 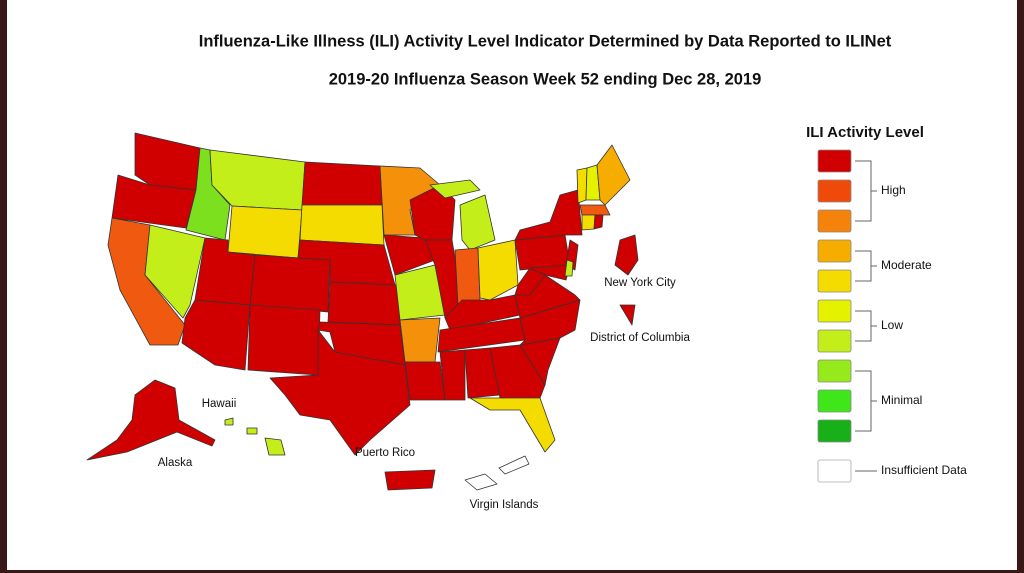 I want to click on legend-label: Low, so click(x=892, y=325).